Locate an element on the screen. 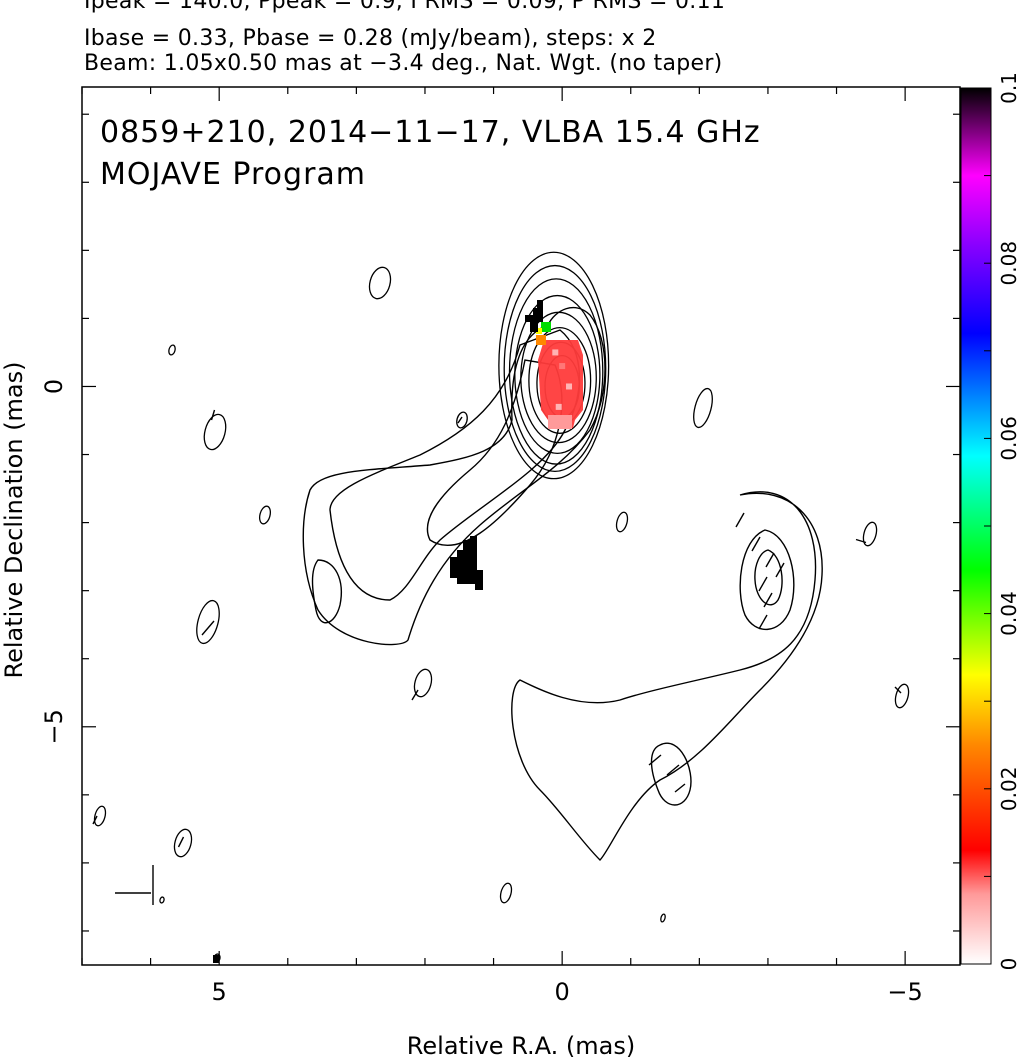  x-axis-title: Relative R.A. (mas) is located at coordinates (521, 1046).